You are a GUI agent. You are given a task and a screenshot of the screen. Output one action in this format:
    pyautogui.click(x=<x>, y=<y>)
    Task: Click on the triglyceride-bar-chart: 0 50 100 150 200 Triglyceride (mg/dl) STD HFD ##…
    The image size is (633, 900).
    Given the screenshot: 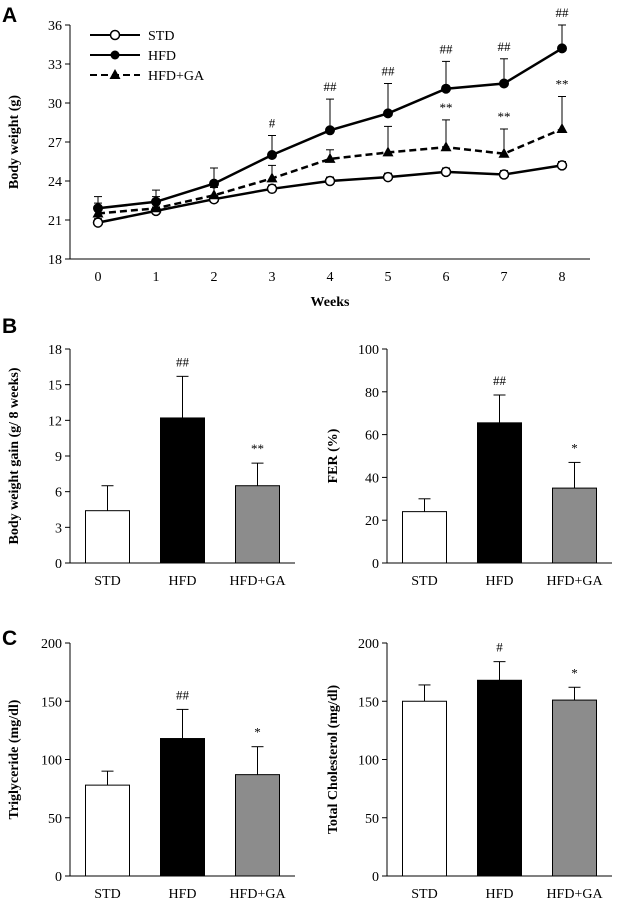 What is the action you would take?
    pyautogui.click(x=151, y=768)
    